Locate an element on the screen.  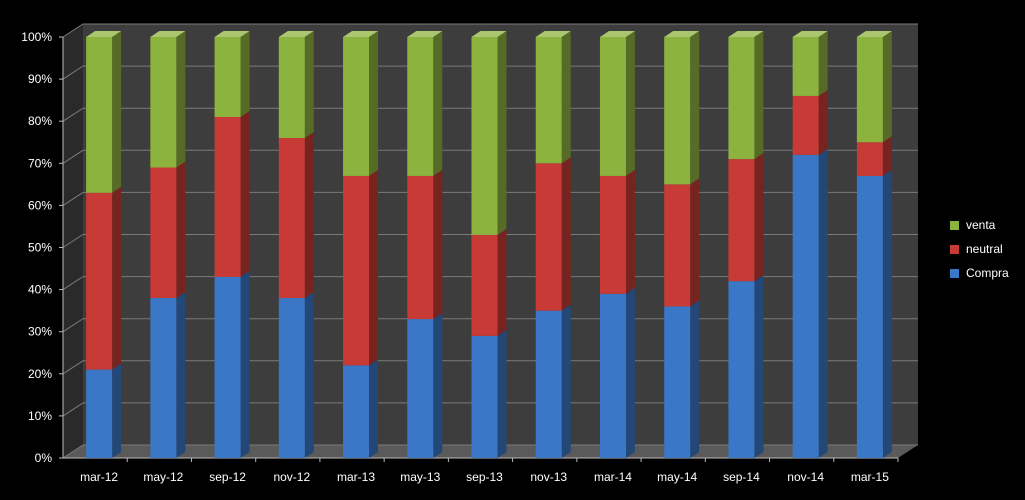
x-tick-label: mar-15 is located at coordinates (870, 477).